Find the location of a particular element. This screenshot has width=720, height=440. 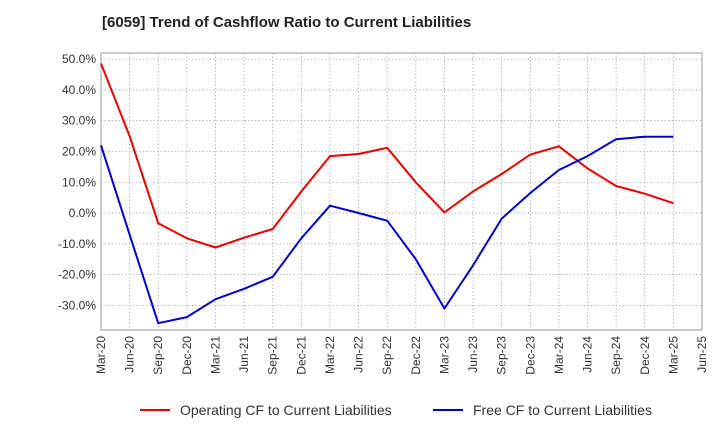

x-tick-label: Dec-20 is located at coordinates (187, 355).